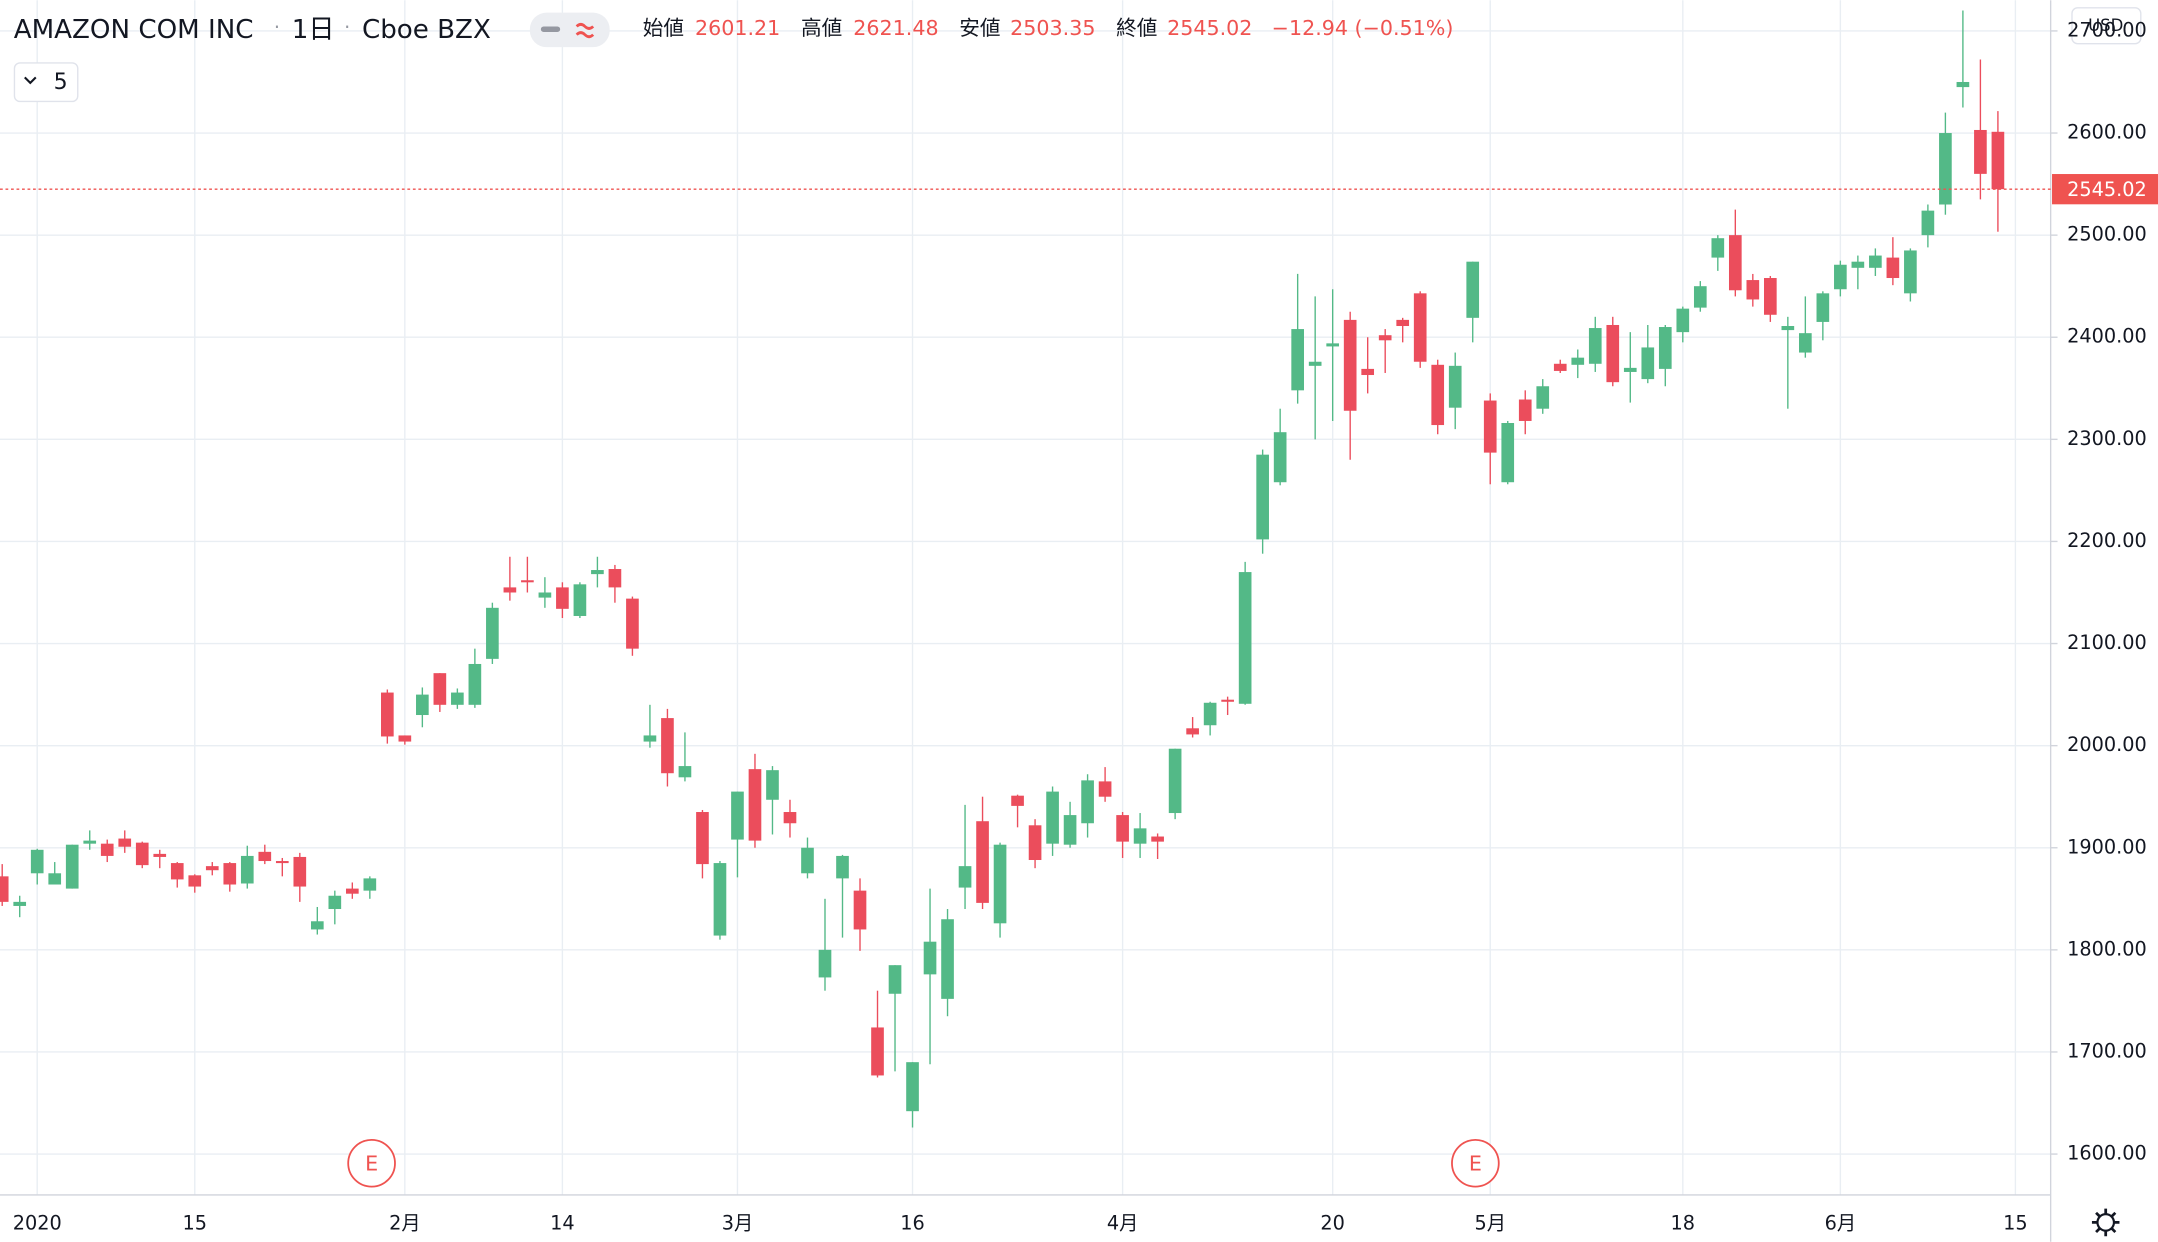 Image resolution: width=2158 pixels, height=1242 pixels. I want to click on delay-icon, so click(585, 31).